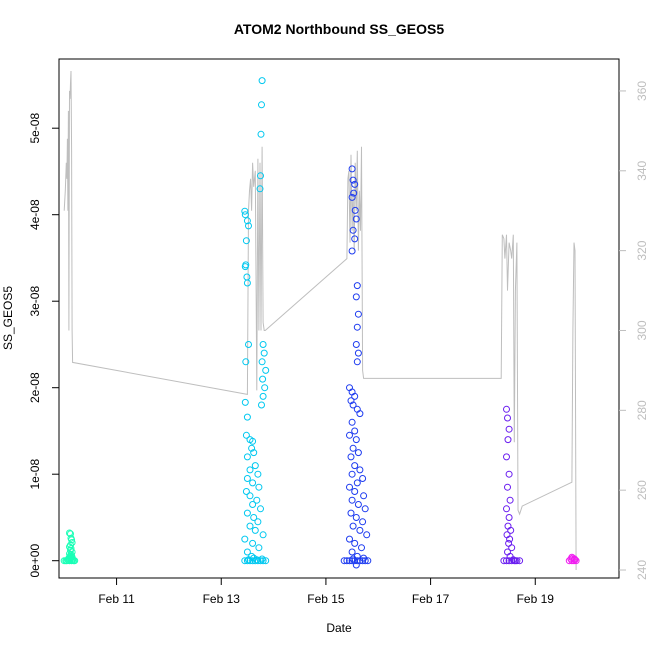 The image size is (650, 650). I want to click on y-right-tick-label: 340, so click(642, 170).